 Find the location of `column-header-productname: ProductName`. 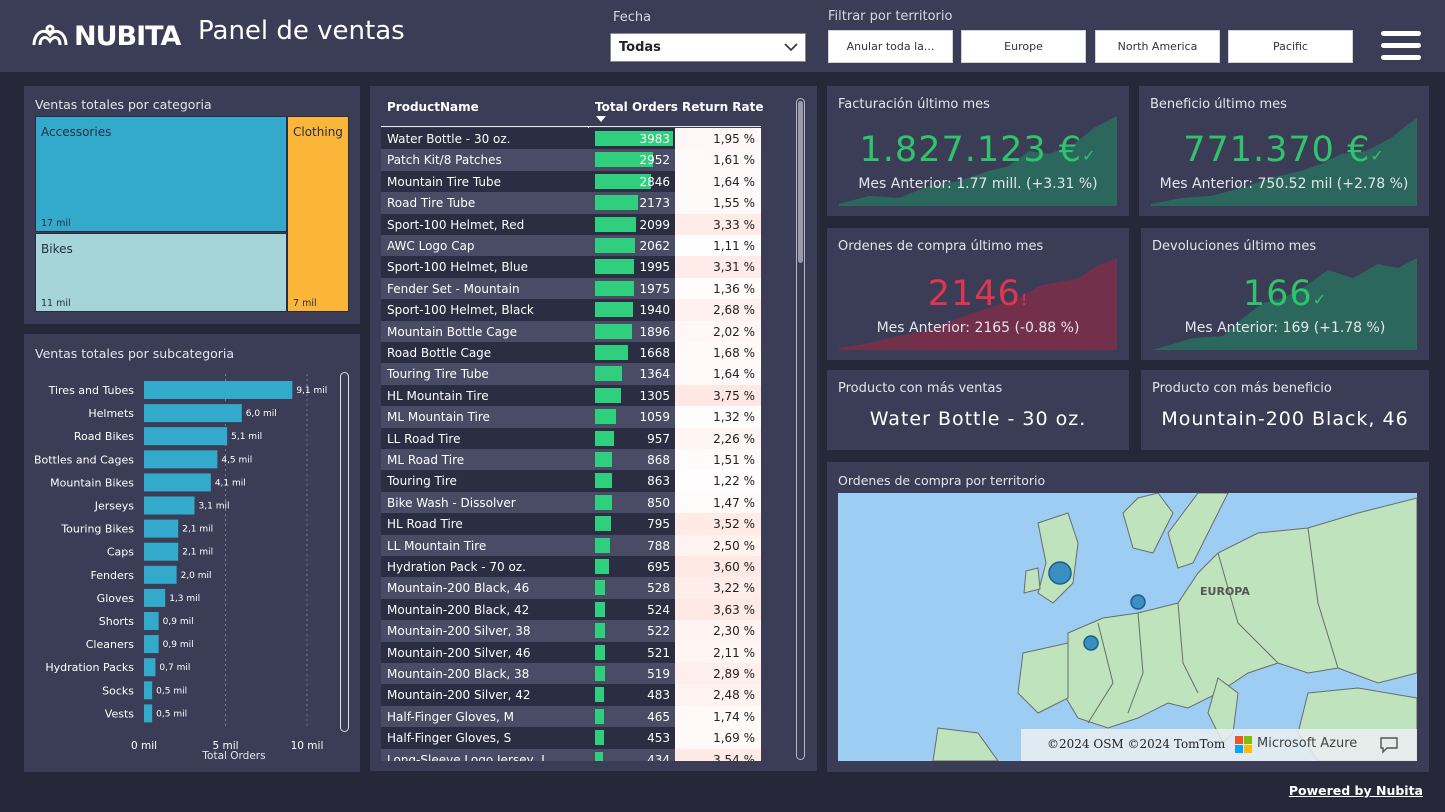

column-header-productname: ProductName is located at coordinates (433, 107).